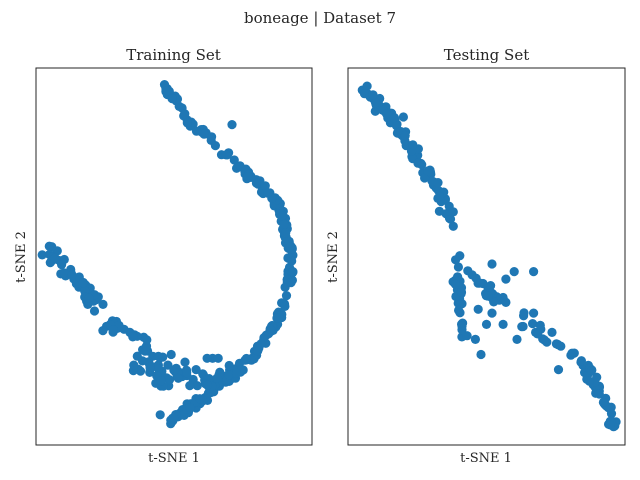 Image resolution: width=640 pixels, height=480 pixels. Describe the element at coordinates (320, 18) in the screenshot. I see `figure-title: boneage | Dataset 7` at that location.